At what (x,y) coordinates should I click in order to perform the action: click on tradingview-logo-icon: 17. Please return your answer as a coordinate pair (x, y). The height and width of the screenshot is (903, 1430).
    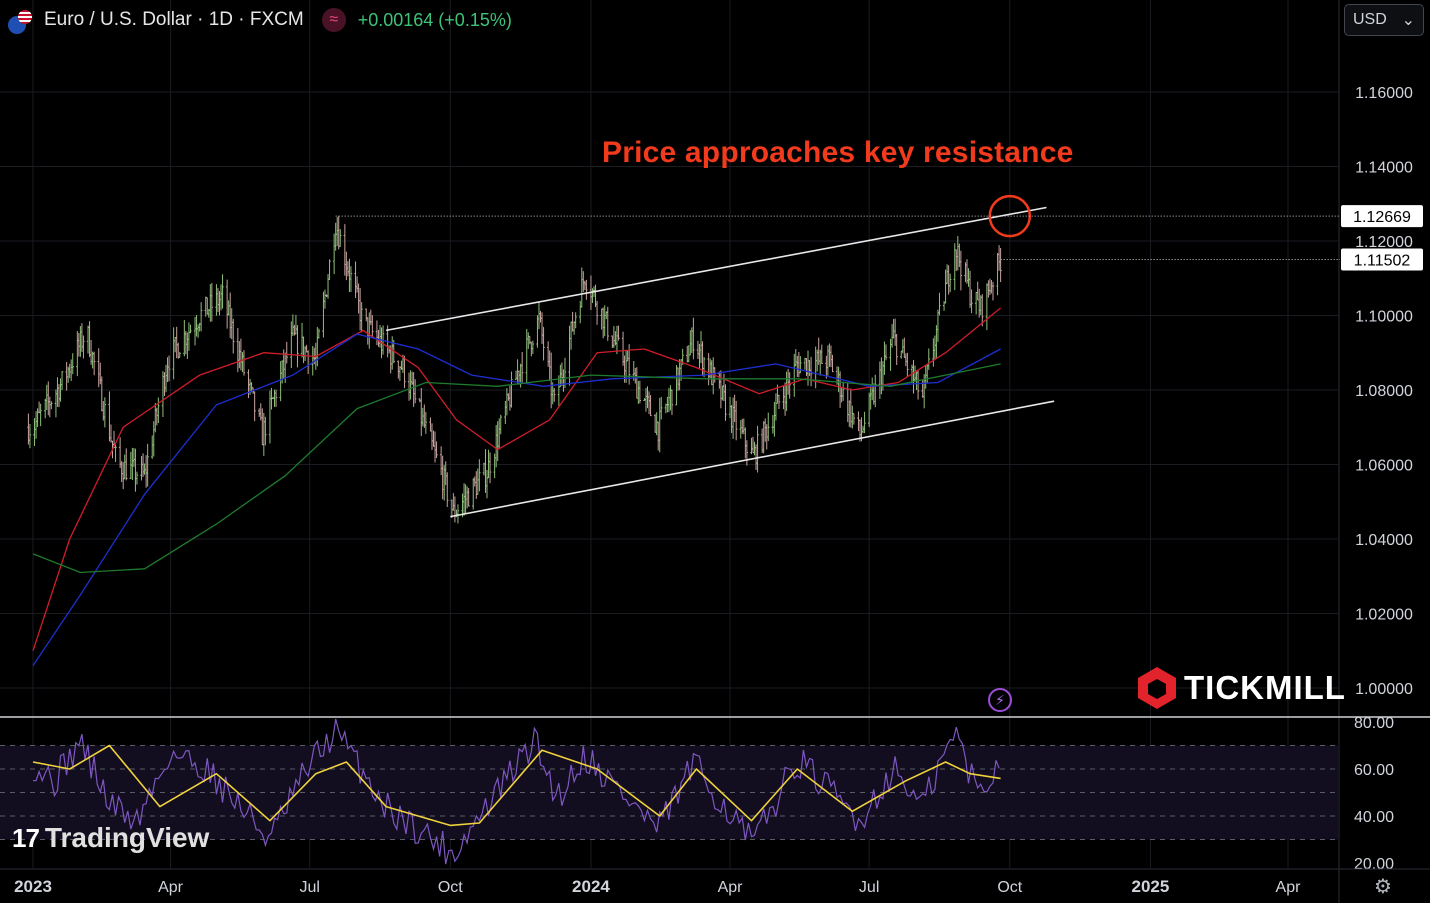
    Looking at the image, I should click on (26, 837).